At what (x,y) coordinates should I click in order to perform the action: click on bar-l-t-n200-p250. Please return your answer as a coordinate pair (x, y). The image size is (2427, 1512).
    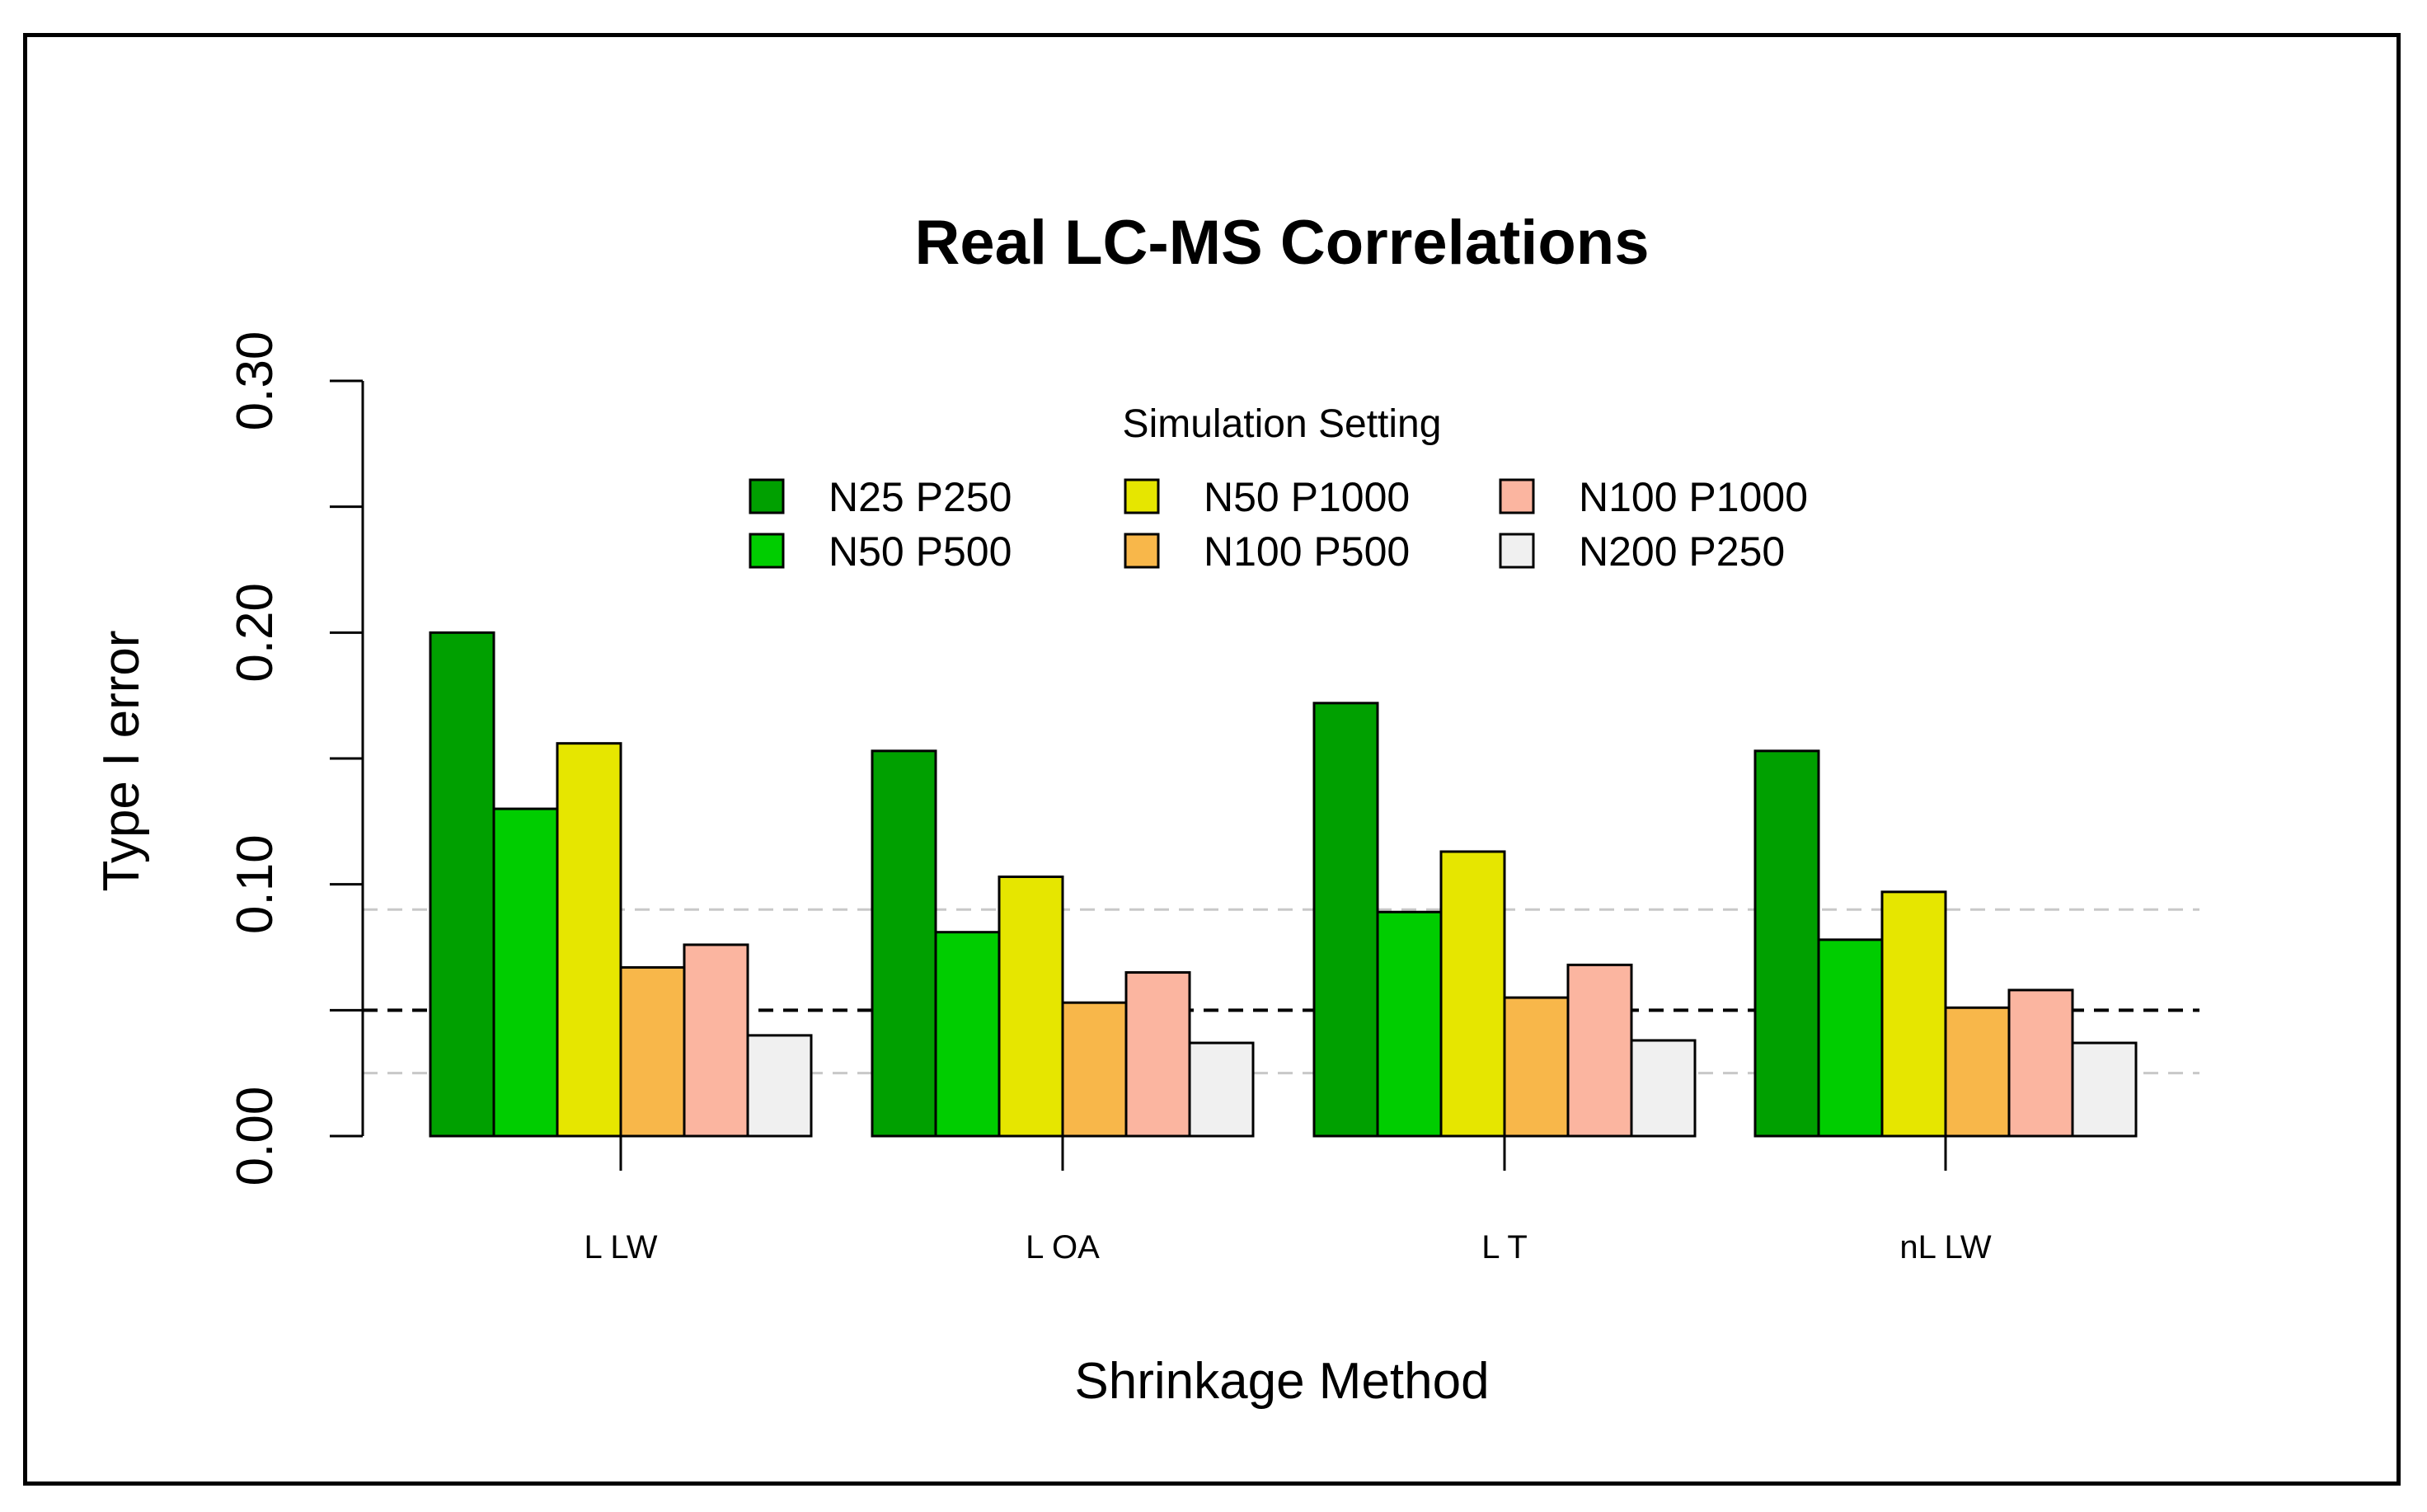
    Looking at the image, I should click on (1663, 1088).